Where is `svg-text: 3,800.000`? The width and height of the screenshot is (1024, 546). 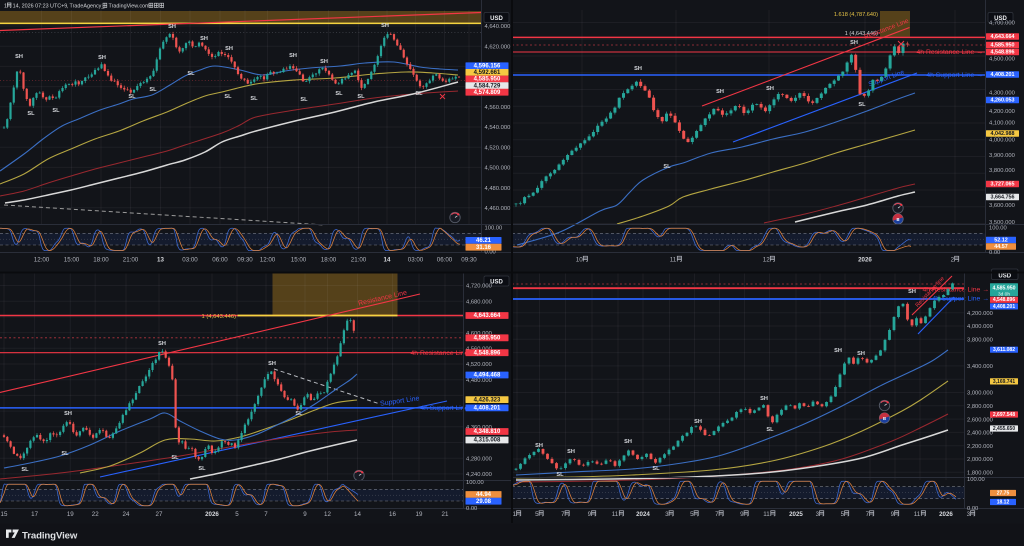 svg-text: 3,800.000 is located at coordinates (980, 341).